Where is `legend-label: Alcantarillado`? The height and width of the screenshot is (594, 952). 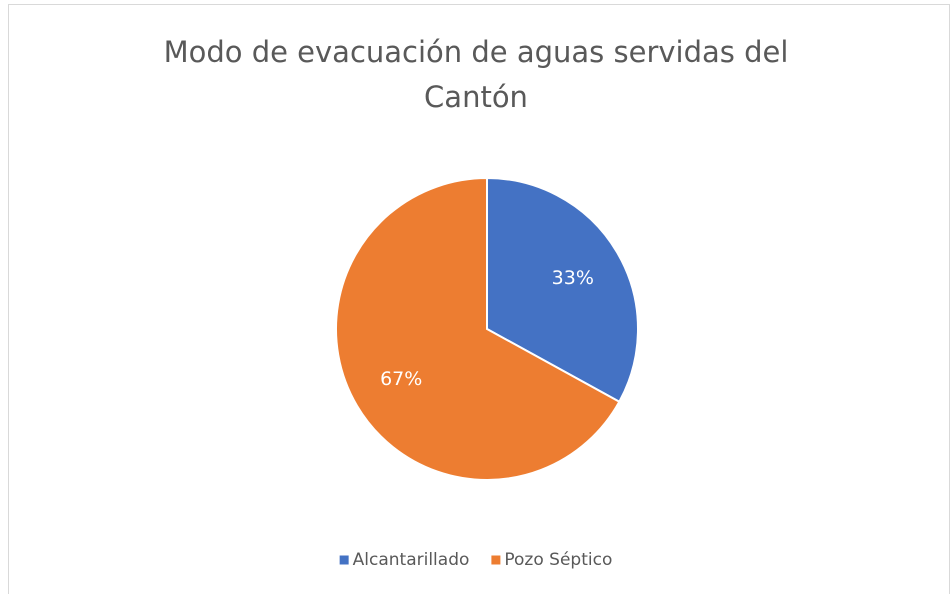
legend-label: Alcantarillado is located at coordinates (411, 560).